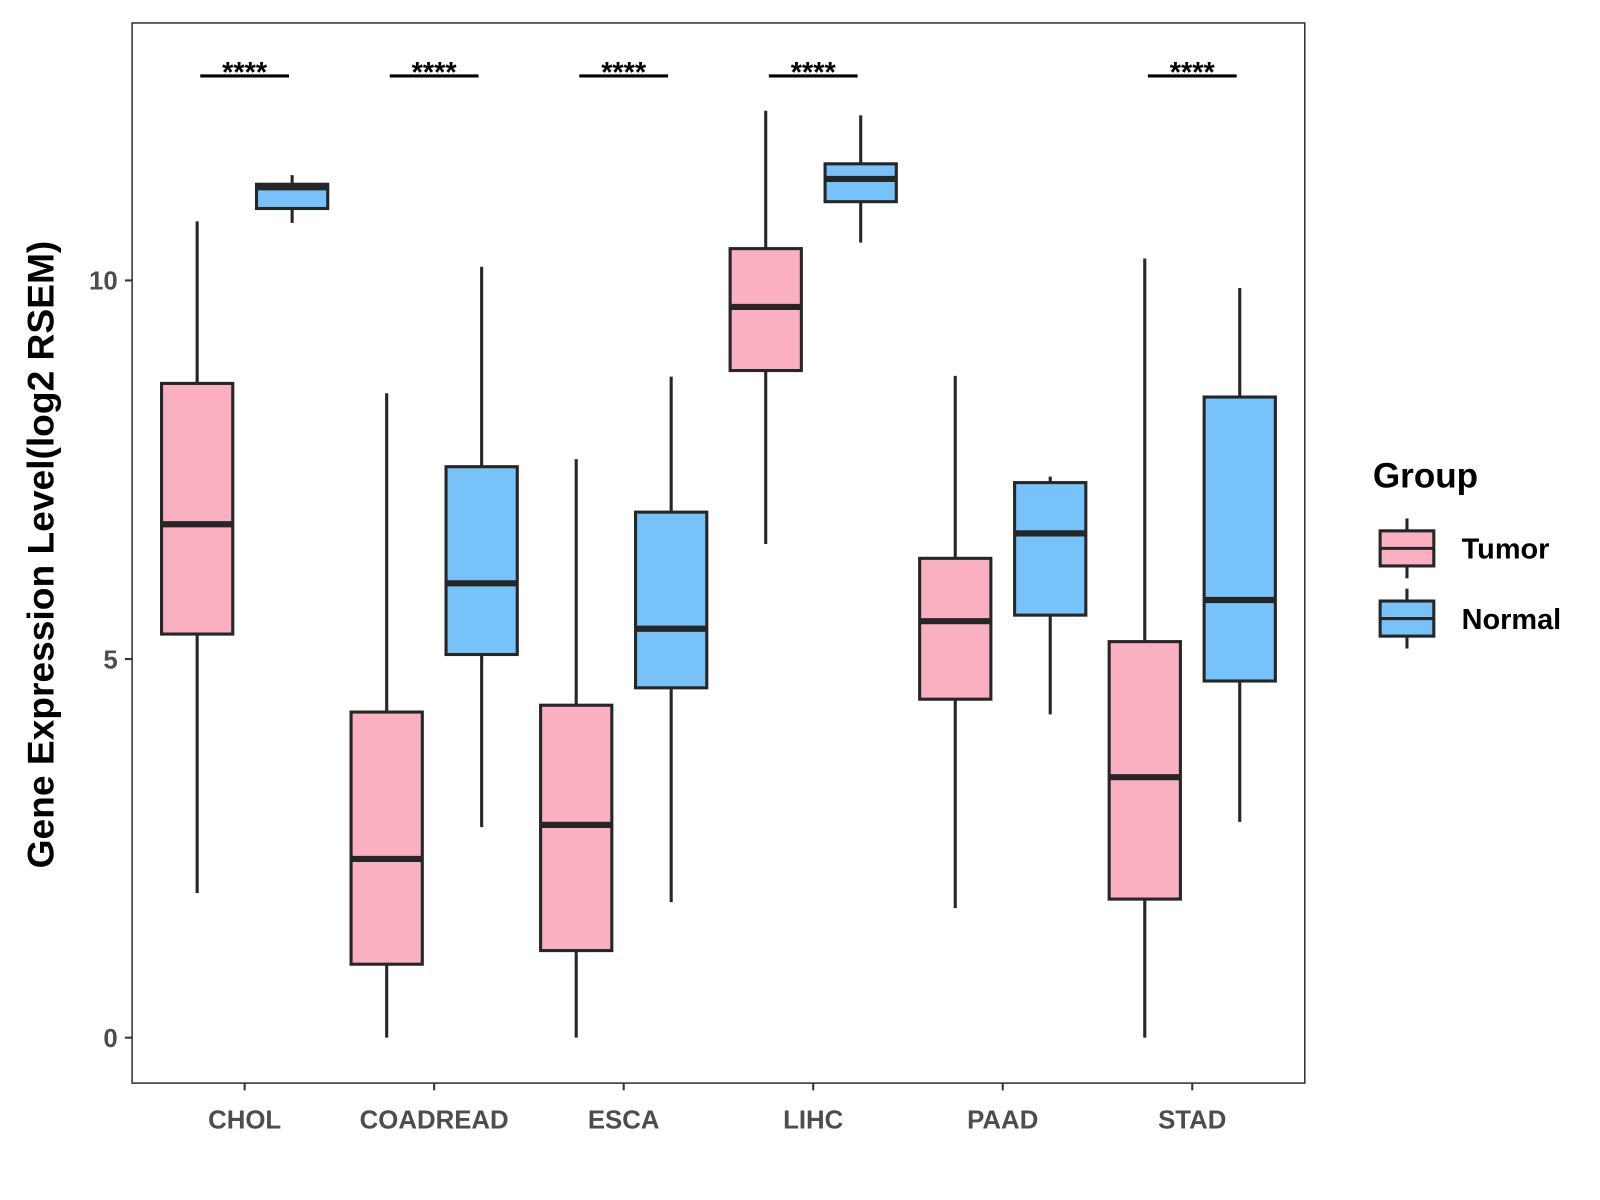 The width and height of the screenshot is (1600, 1200). I want to click on x-tick-label: PAAD, so click(1002, 1121).